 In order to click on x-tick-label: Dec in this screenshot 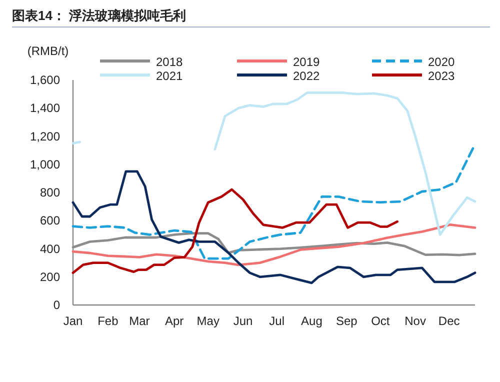, I will do `click(449, 321)`.